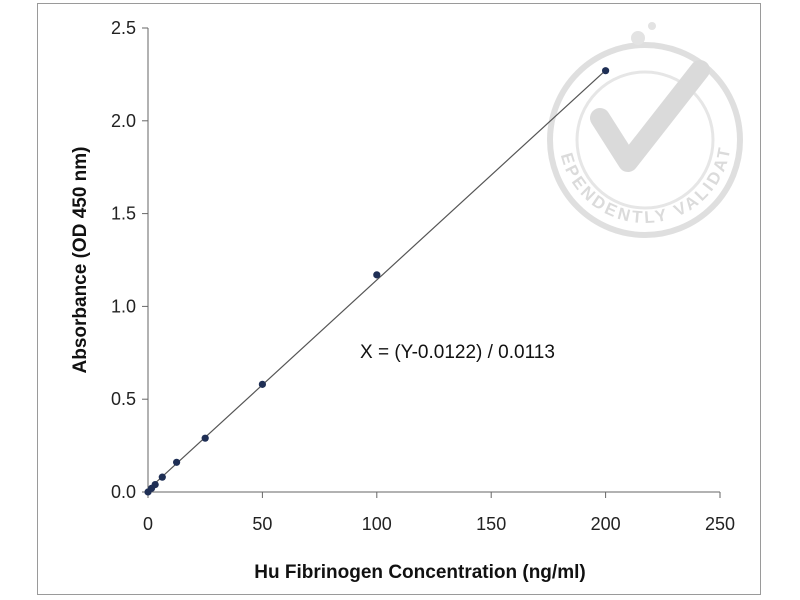 The image size is (800, 600). I want to click on x-tick-label: 200, so click(606, 524).